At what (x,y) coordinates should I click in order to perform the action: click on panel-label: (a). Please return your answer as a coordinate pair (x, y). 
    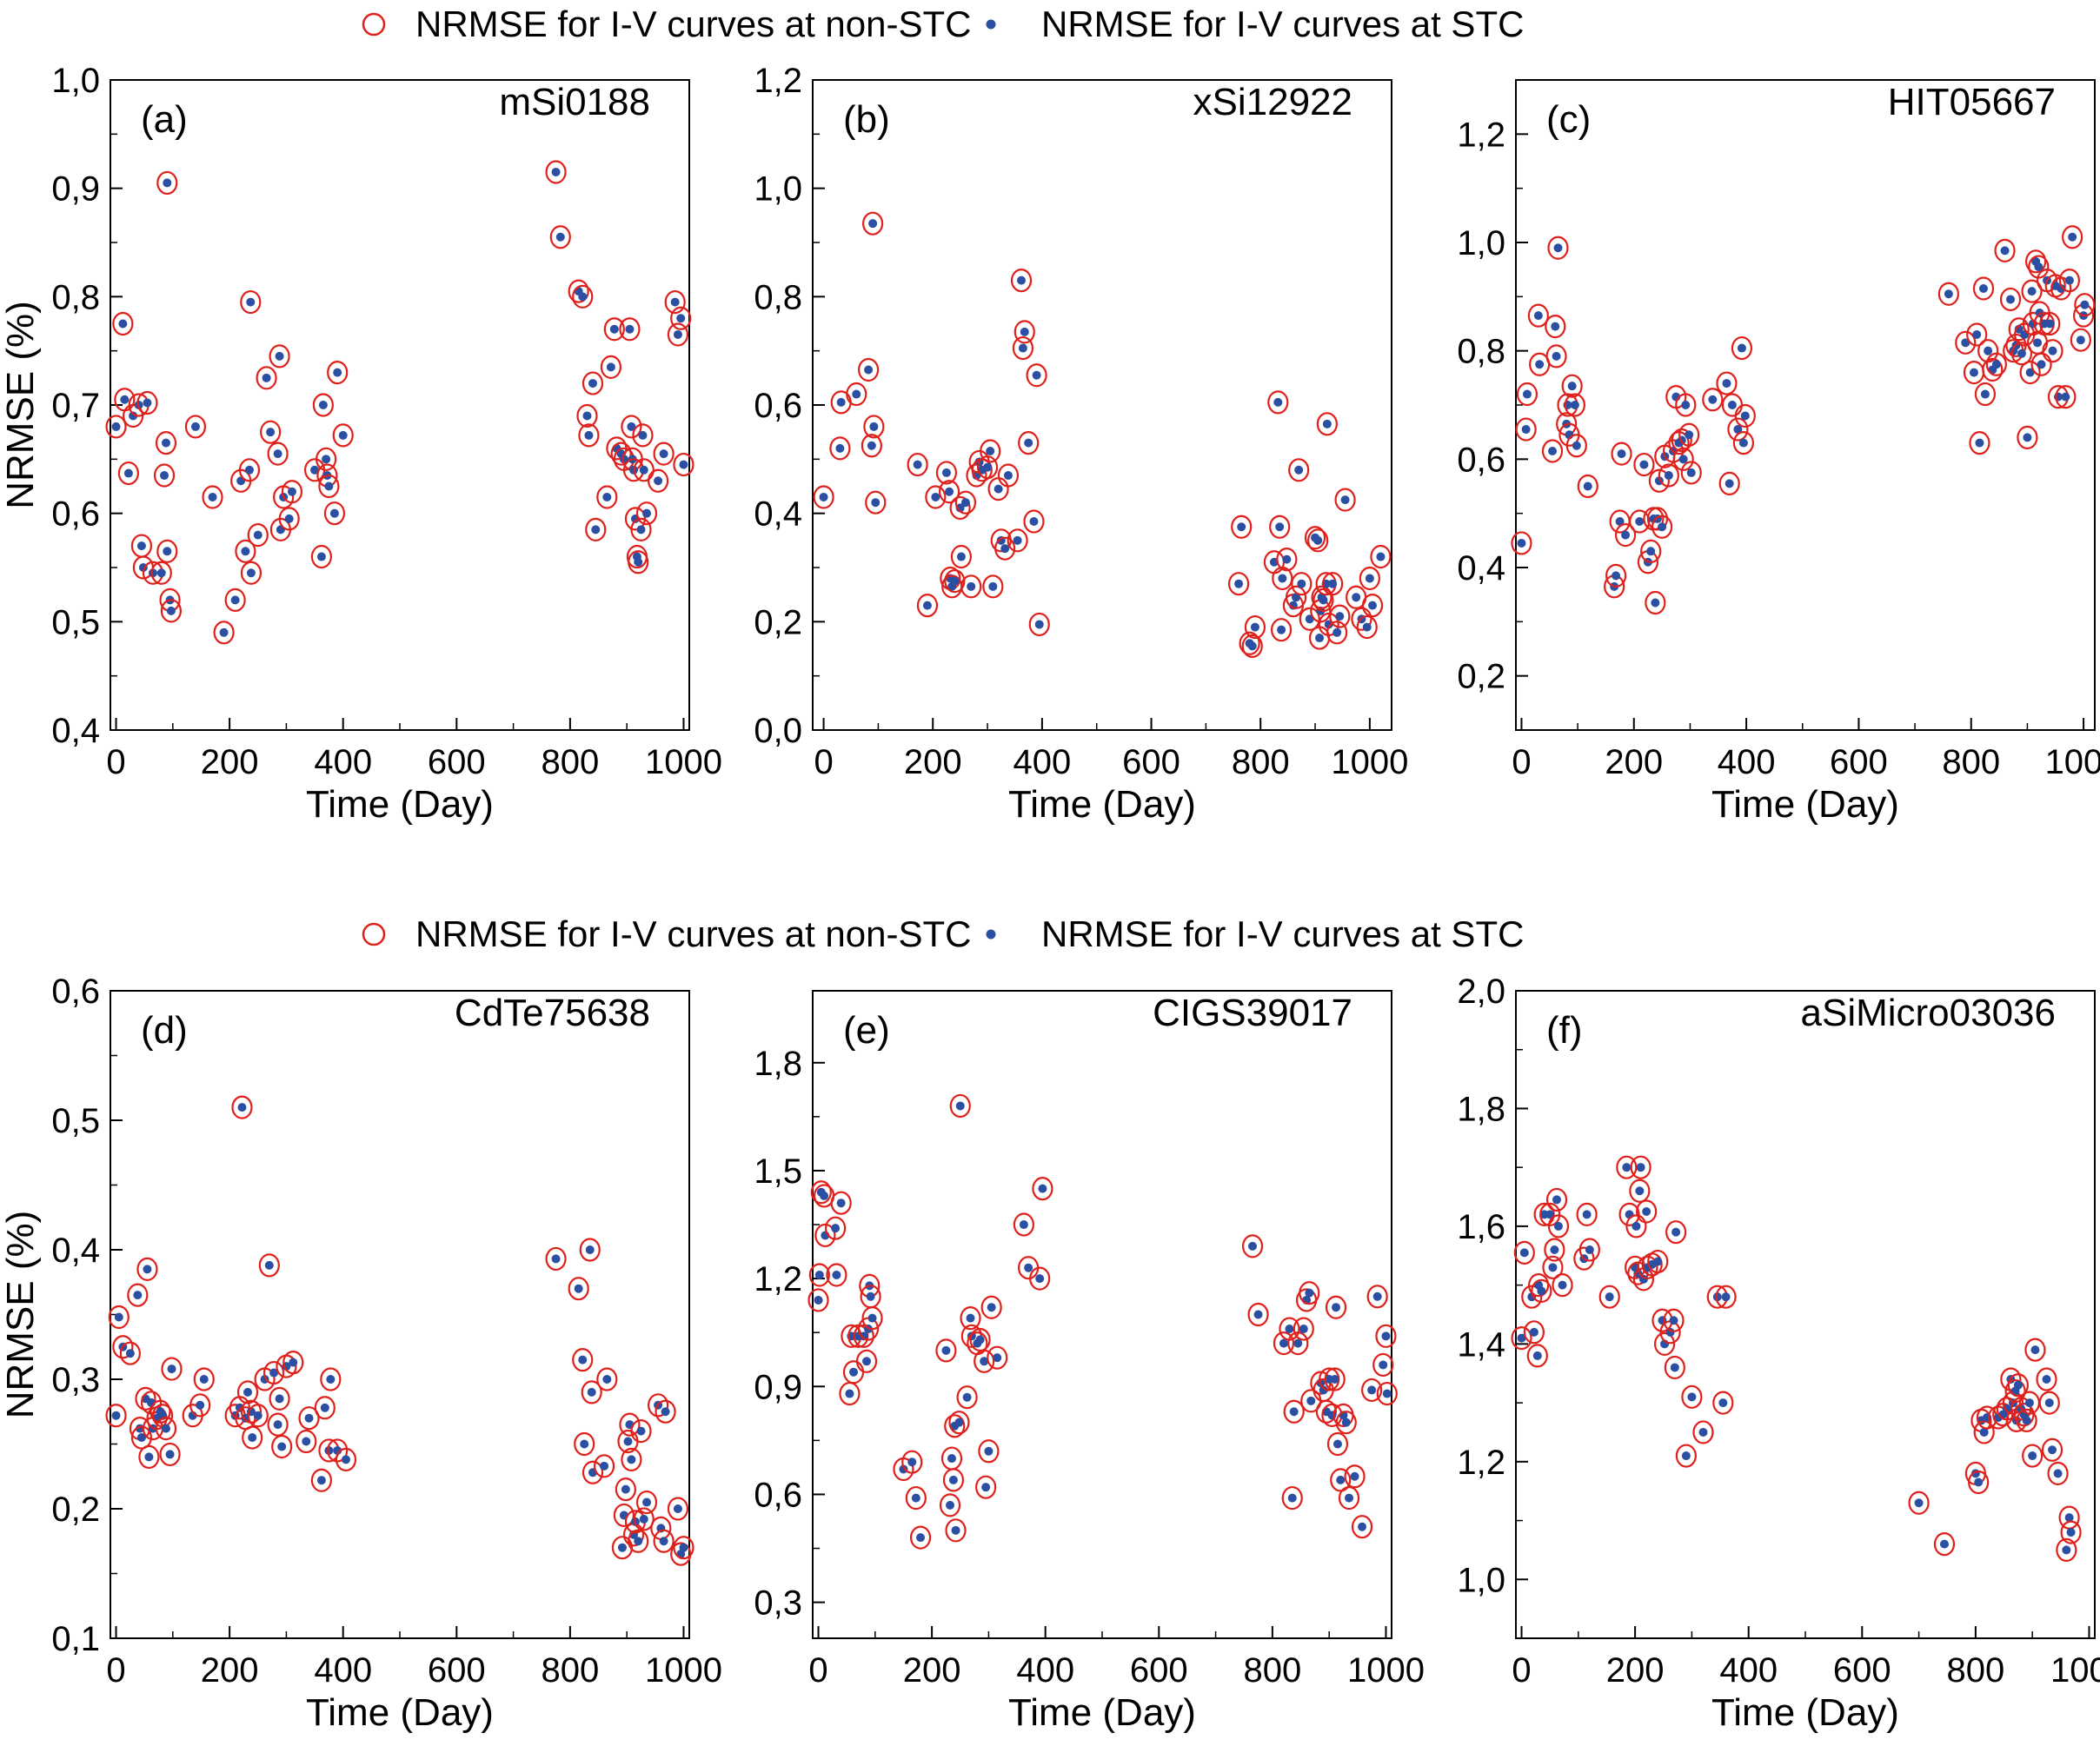
    Looking at the image, I should click on (164, 119).